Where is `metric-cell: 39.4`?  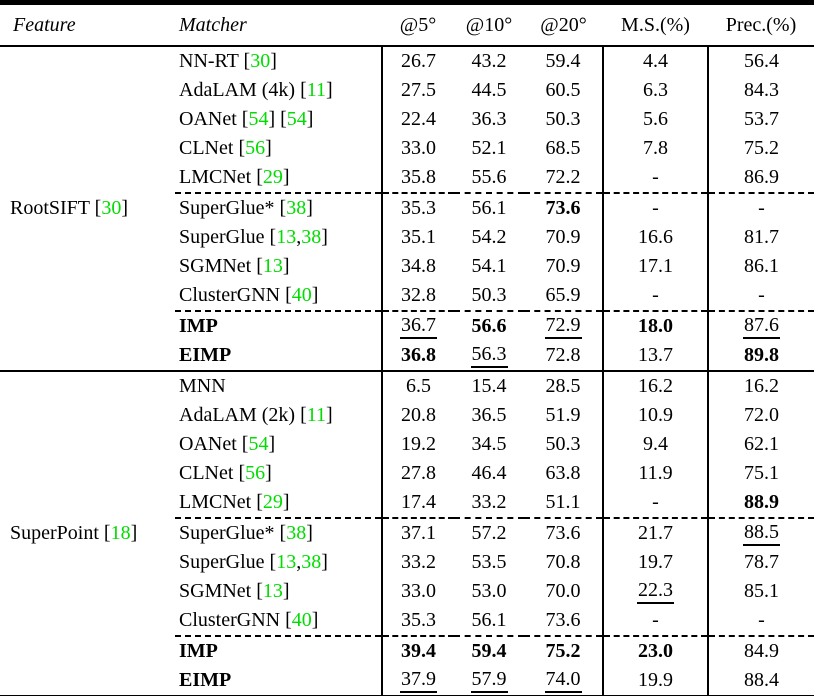
metric-cell: 39.4 is located at coordinates (417, 651).